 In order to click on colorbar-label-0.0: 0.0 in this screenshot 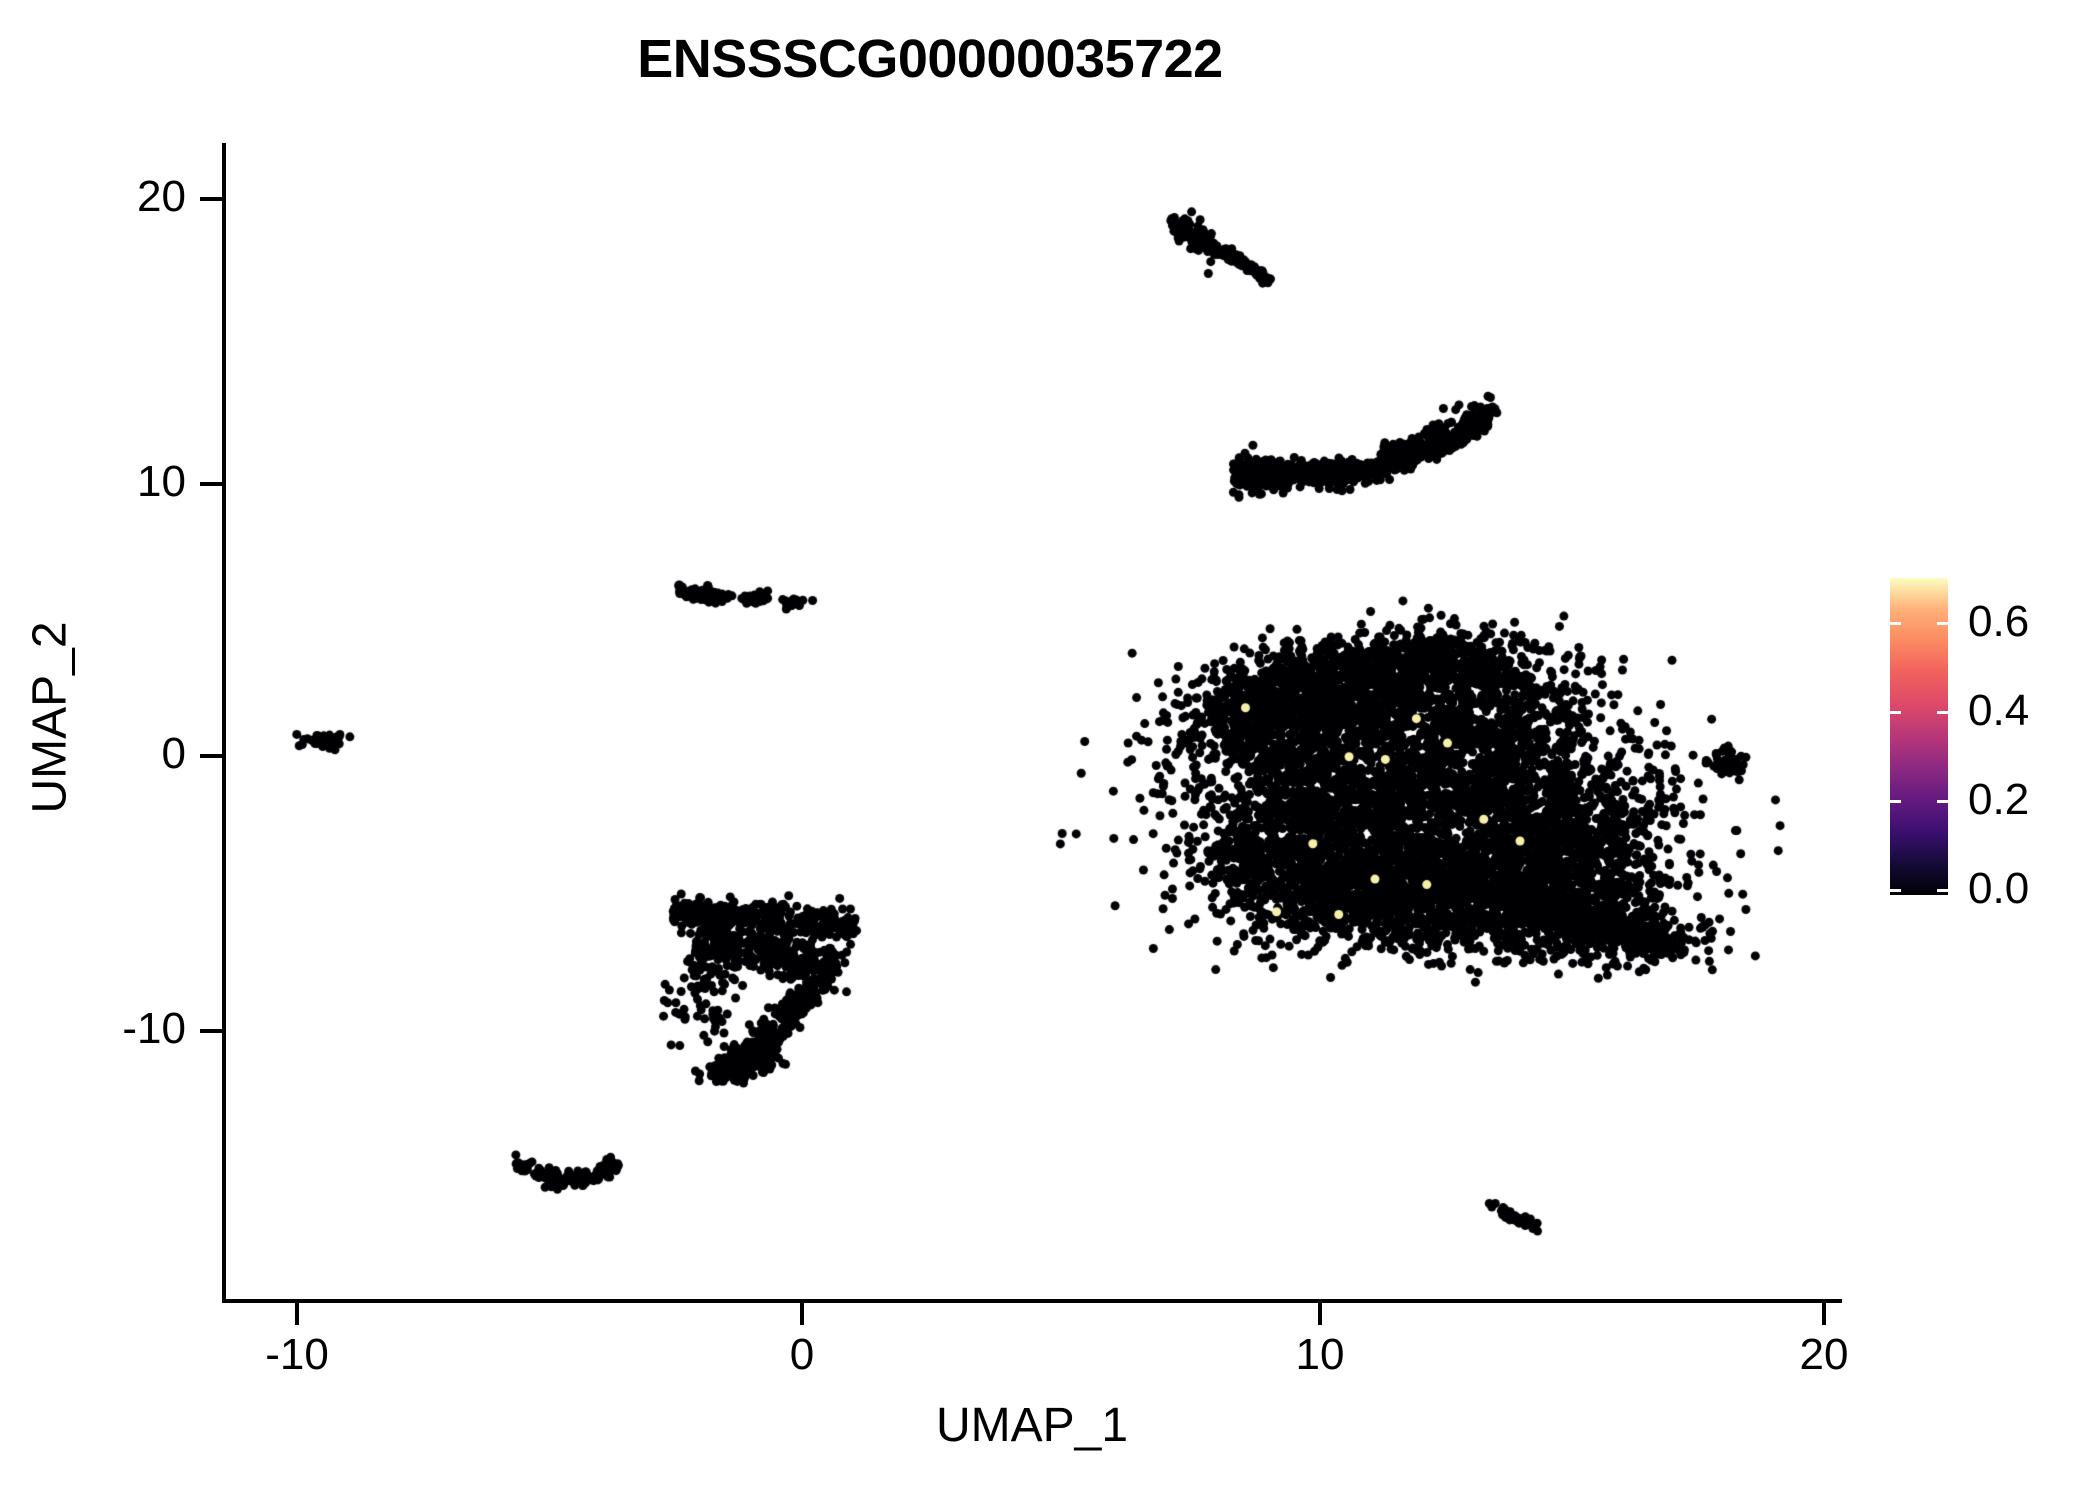, I will do `click(1999, 888)`.